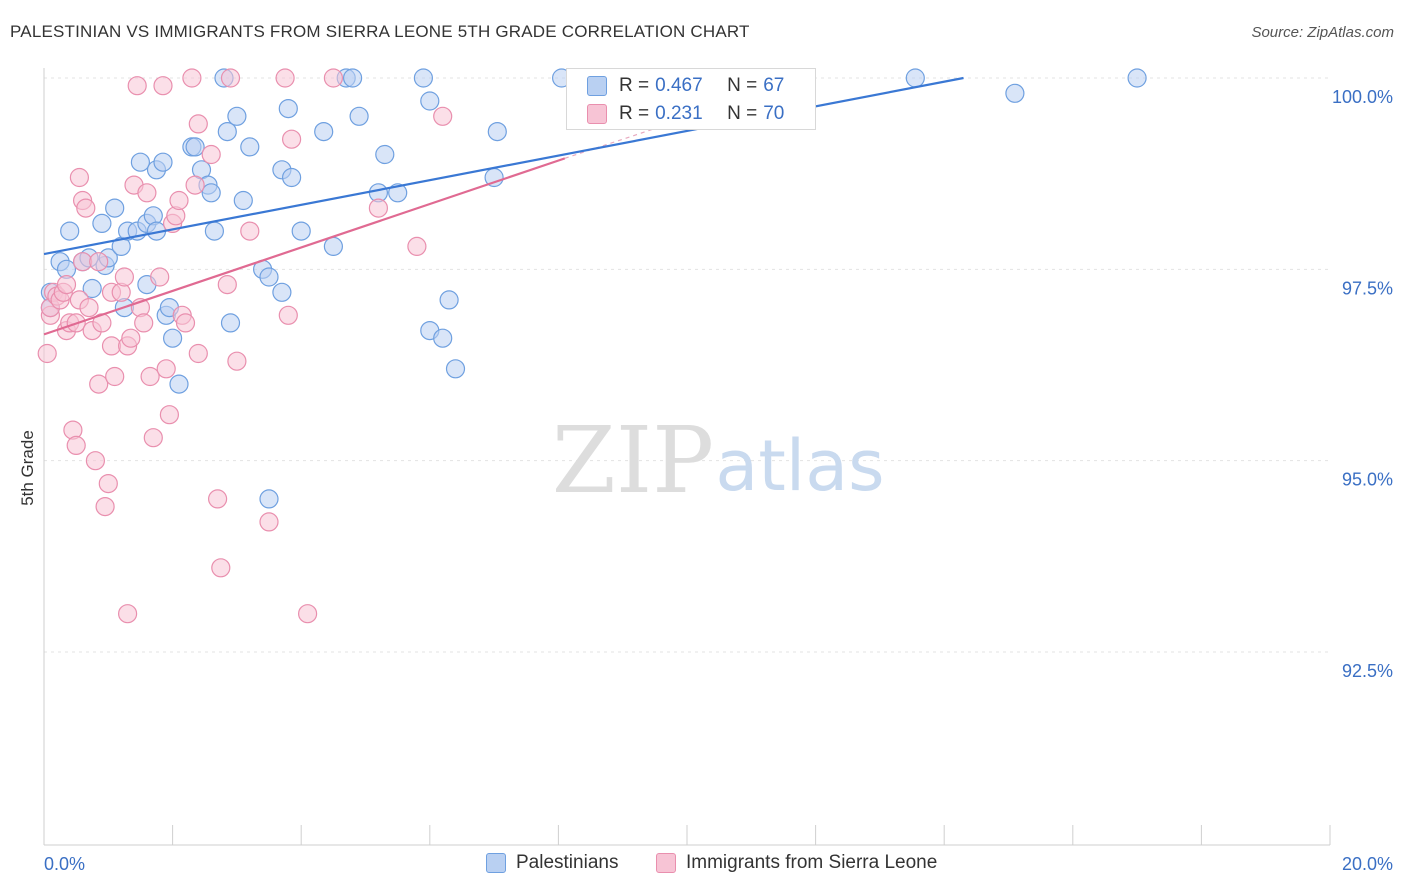 The height and width of the screenshot is (892, 1406). Describe the element at coordinates (496, 863) in the screenshot. I see `legend-swatch-palestinians` at that location.